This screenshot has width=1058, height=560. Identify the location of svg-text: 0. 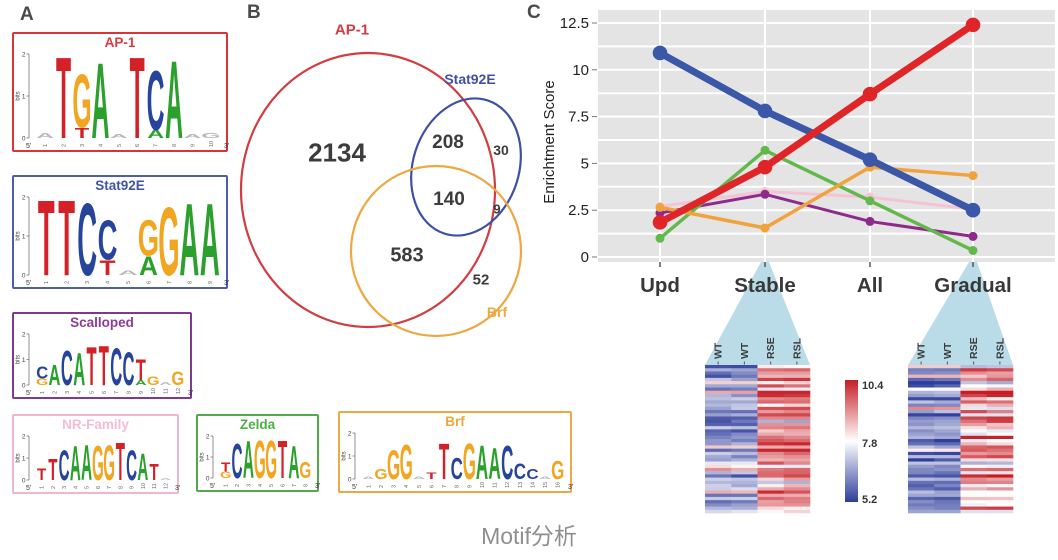
(208, 478).